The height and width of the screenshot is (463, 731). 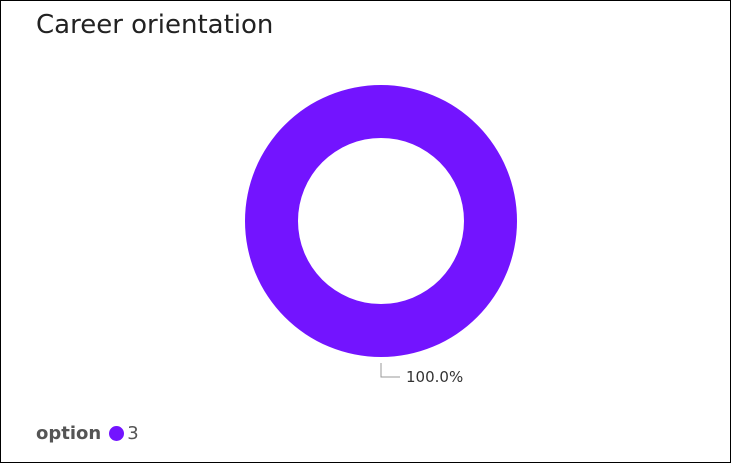 I want to click on legend: option 3, so click(x=87, y=433).